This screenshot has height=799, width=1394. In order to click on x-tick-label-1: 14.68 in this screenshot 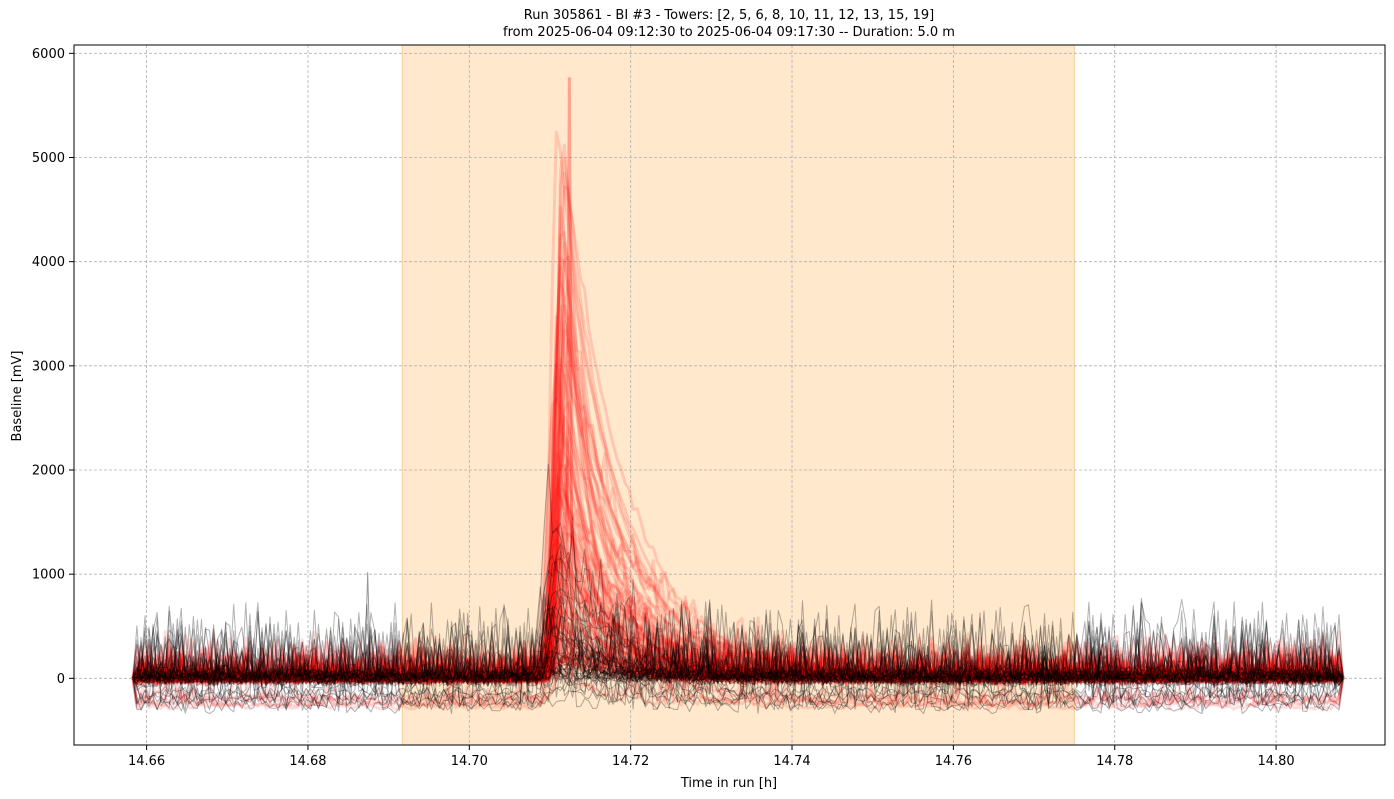, I will do `click(307, 761)`.